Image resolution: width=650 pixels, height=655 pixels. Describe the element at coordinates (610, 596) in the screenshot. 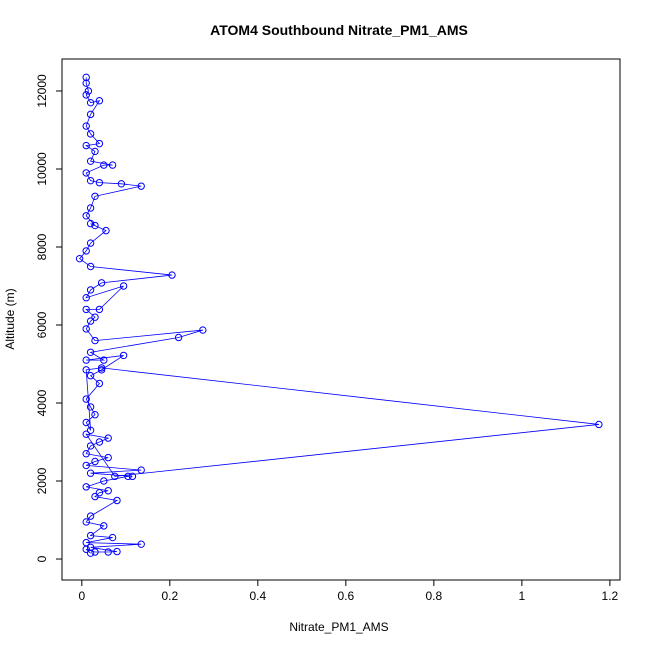

I see `x-tick-label: 1.2` at that location.